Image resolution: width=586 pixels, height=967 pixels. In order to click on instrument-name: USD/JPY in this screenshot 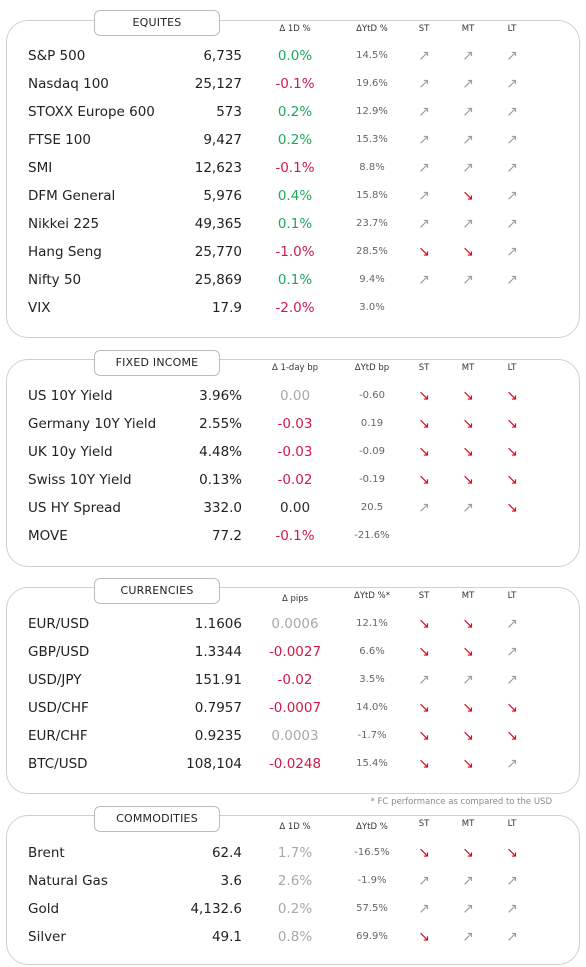, I will do `click(55, 680)`.